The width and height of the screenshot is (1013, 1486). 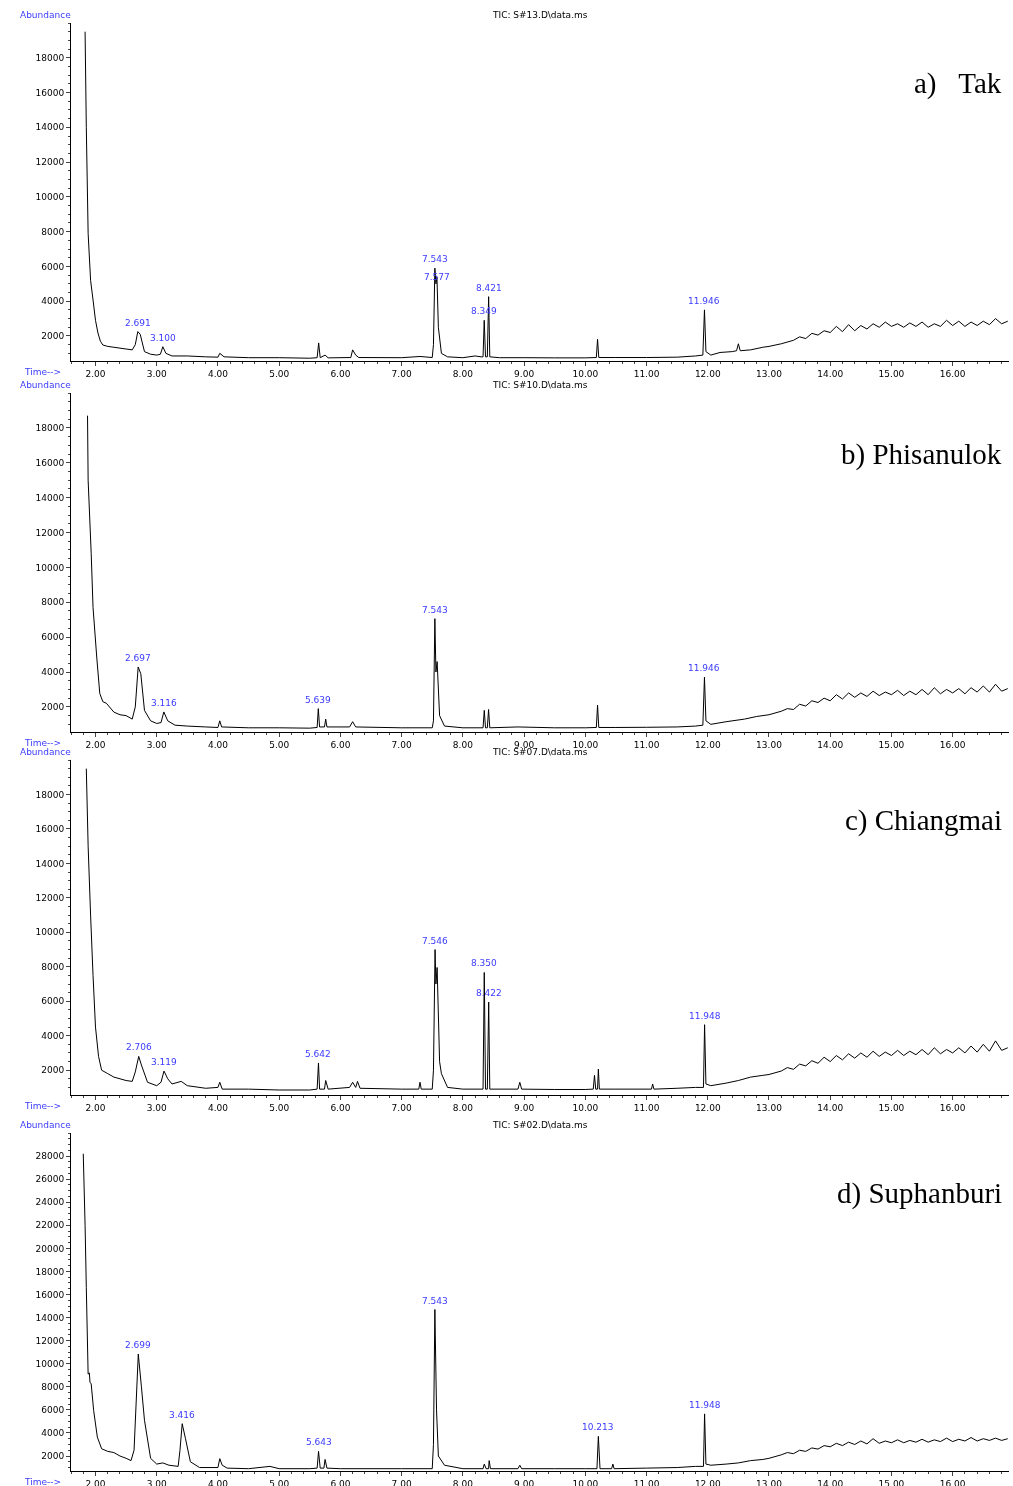 I want to click on y-tick-label: 26000, so click(x=50, y=1179).